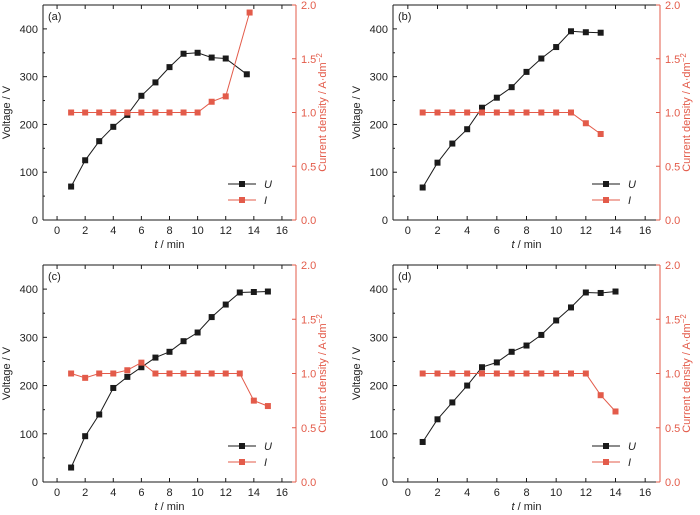  I want to click on x-axis-label-unit: / min, so click(528, 245).